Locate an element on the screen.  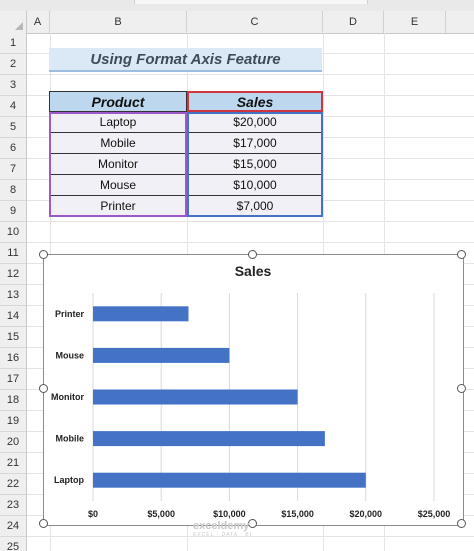
x-tick-label: $0 is located at coordinates (93, 514).